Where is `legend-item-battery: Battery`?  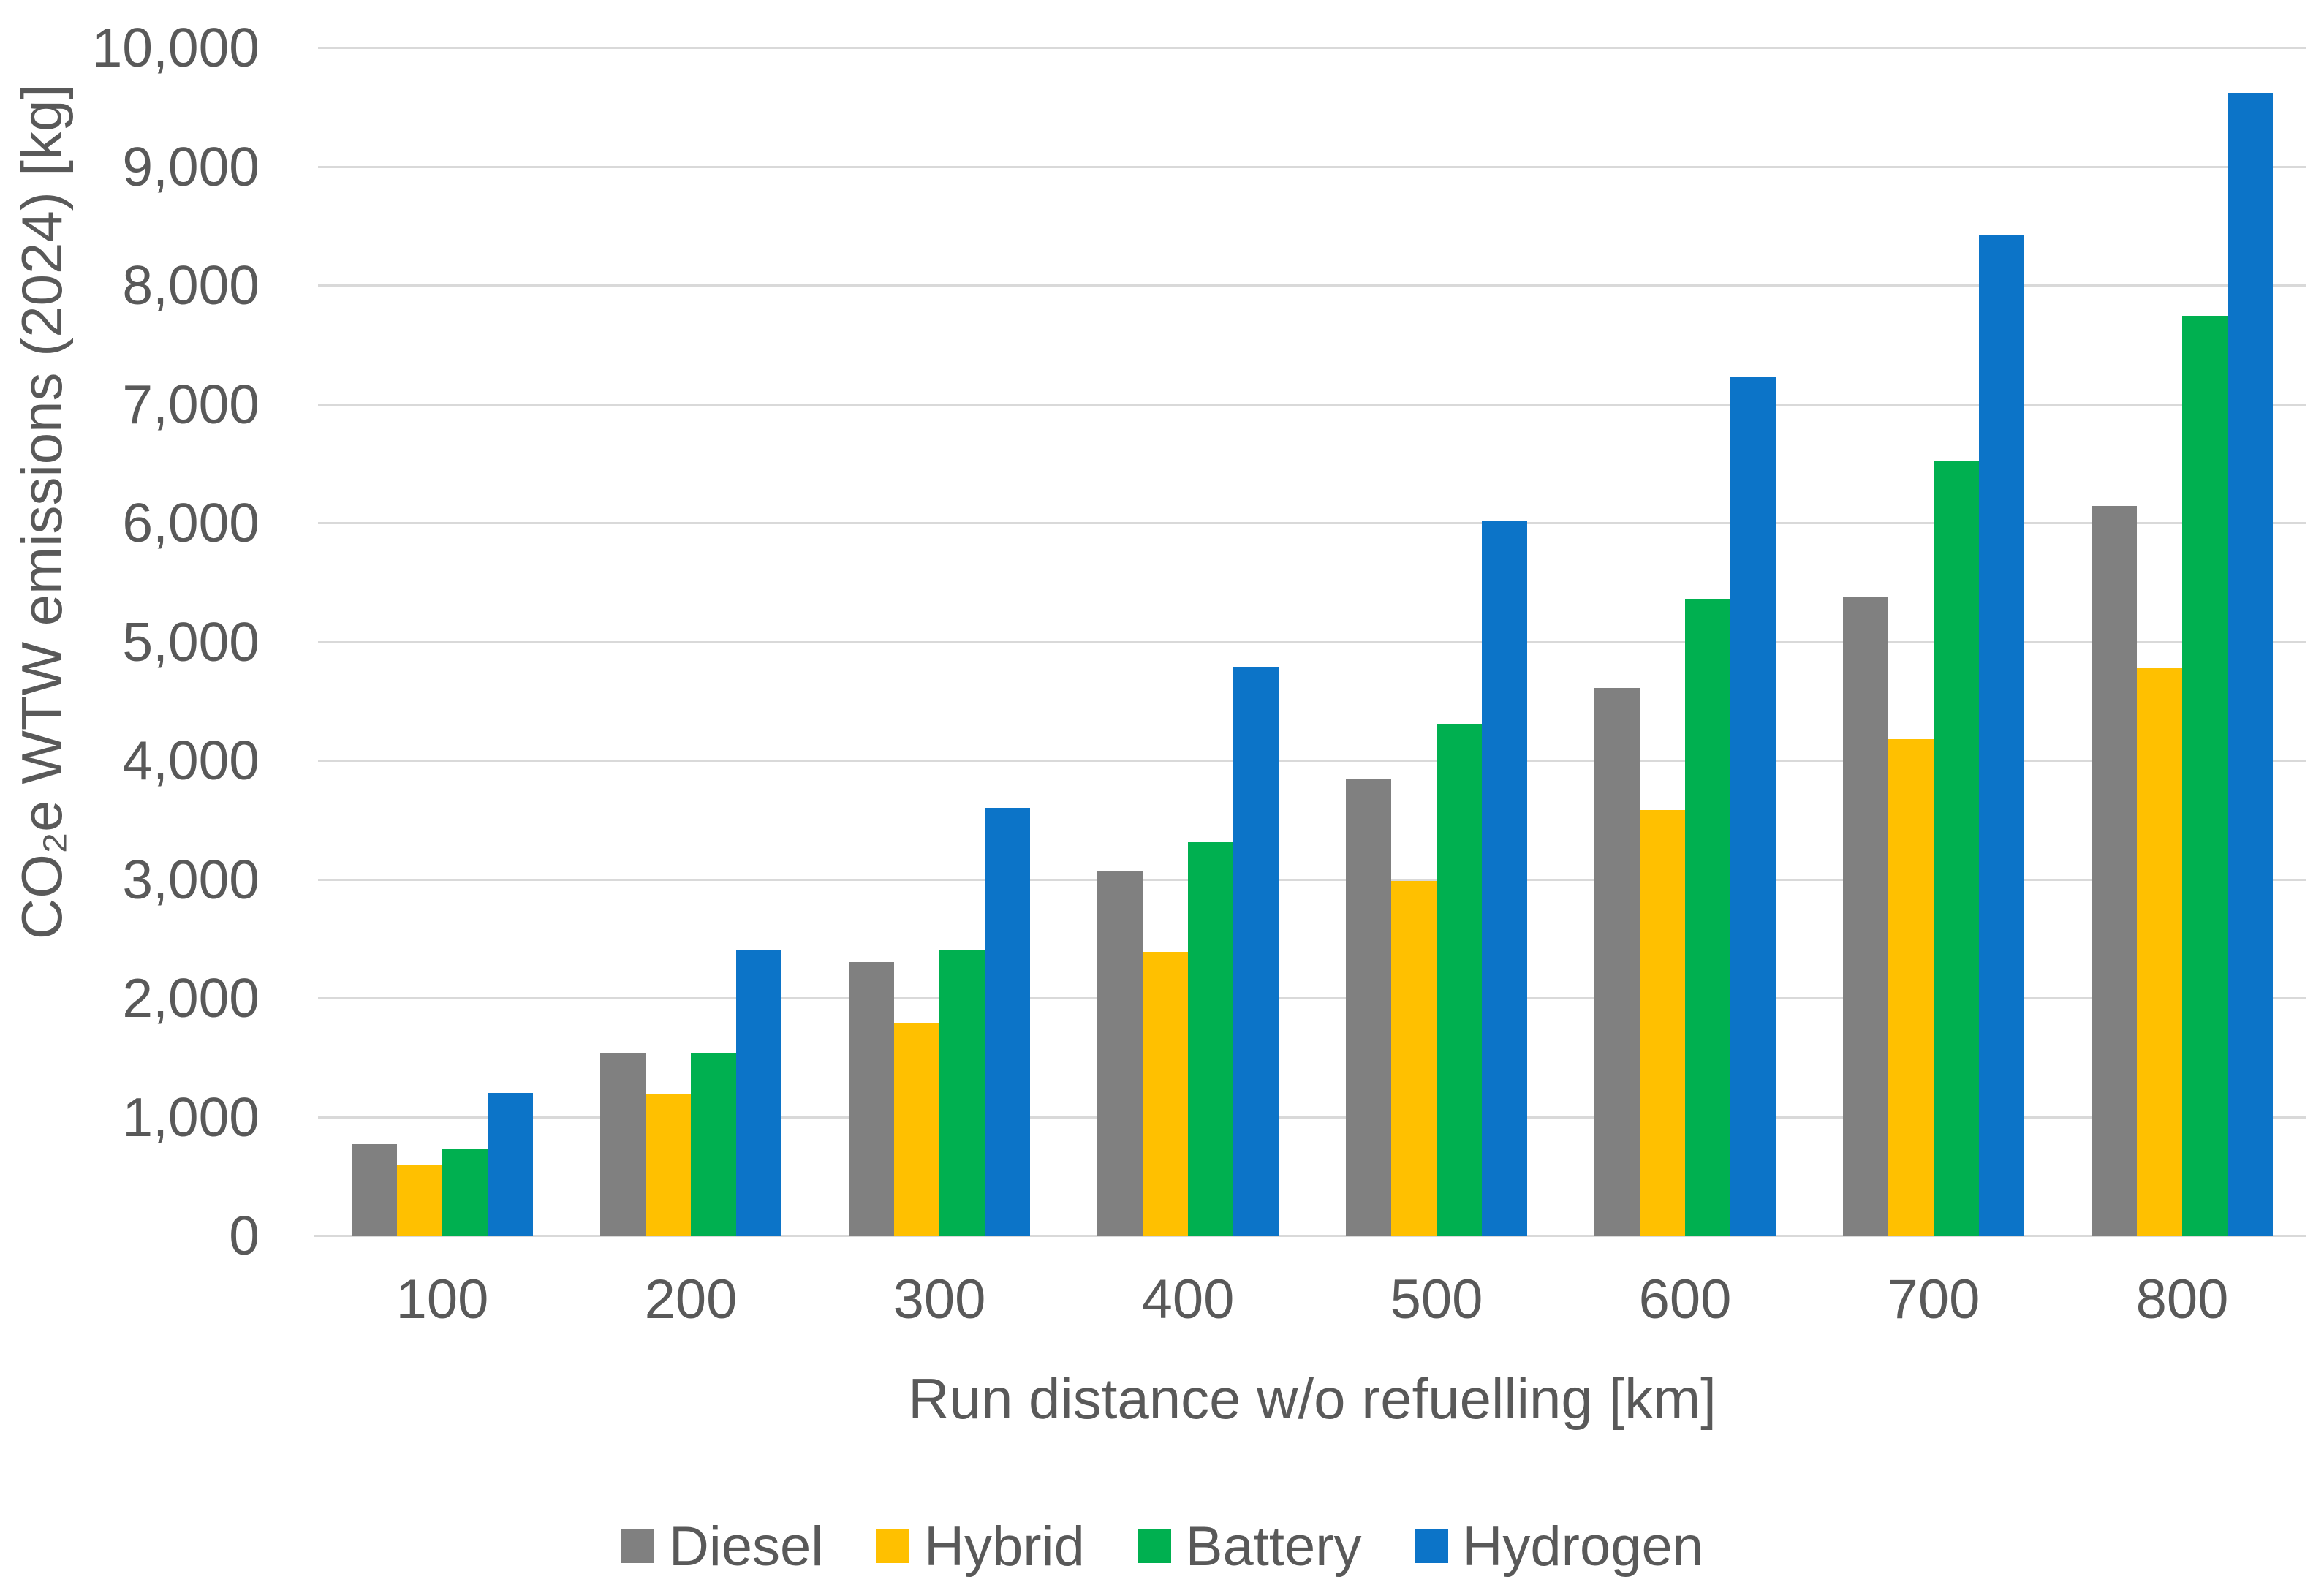
legend-item-battery: Battery is located at coordinates (1249, 1547).